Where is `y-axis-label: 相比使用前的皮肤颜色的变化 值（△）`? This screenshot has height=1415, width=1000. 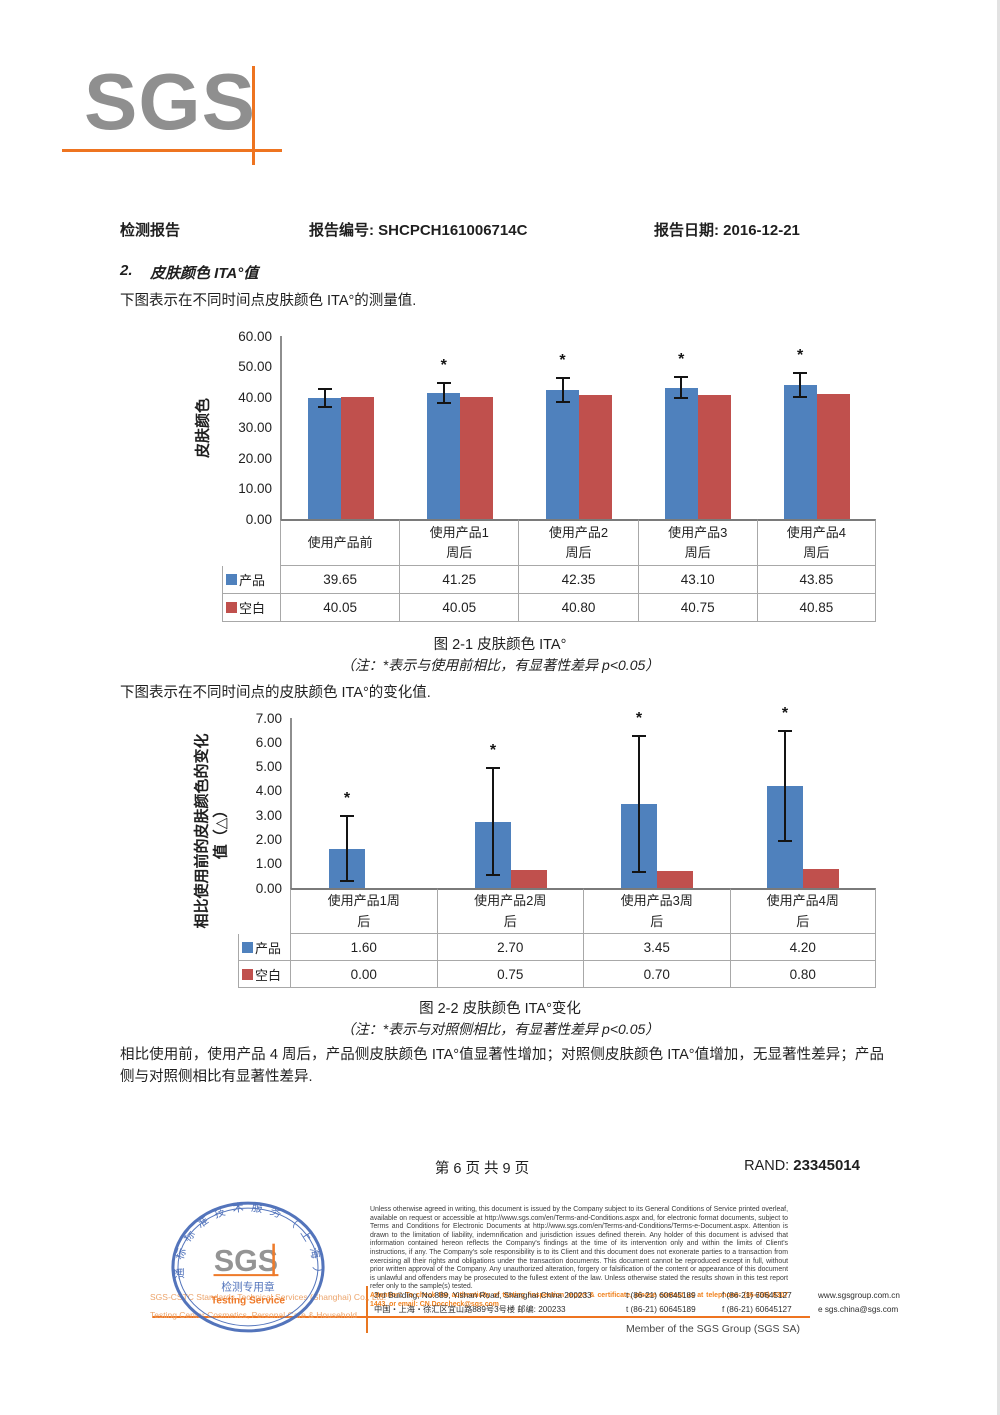 y-axis-label: 相比使用前的皮肤颜色的变化 值（△） is located at coordinates (212, 844).